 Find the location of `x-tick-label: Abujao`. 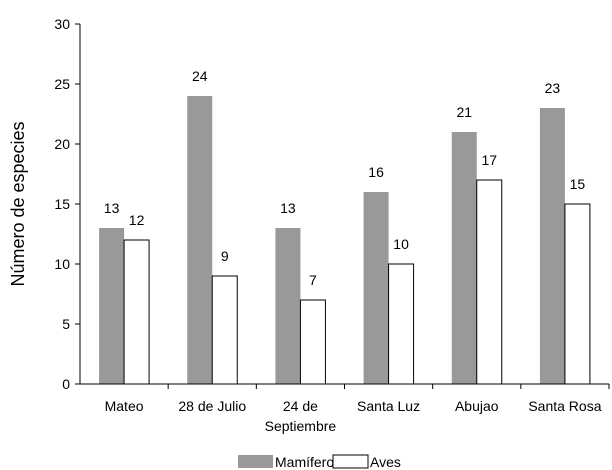

x-tick-label: Abujao is located at coordinates (477, 406).